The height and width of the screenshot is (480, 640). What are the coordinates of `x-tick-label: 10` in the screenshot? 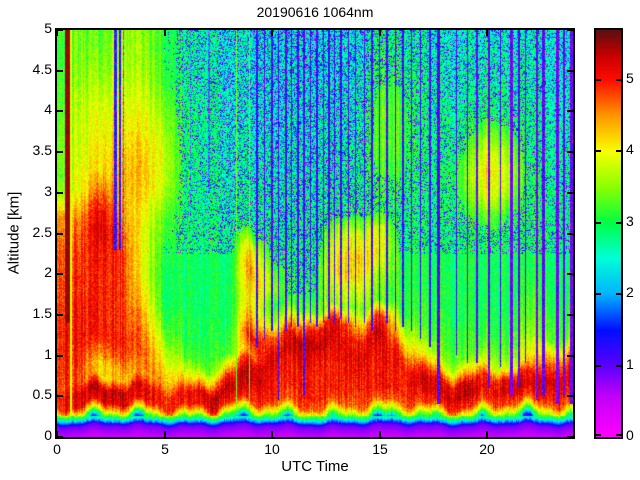 It's located at (272, 449).